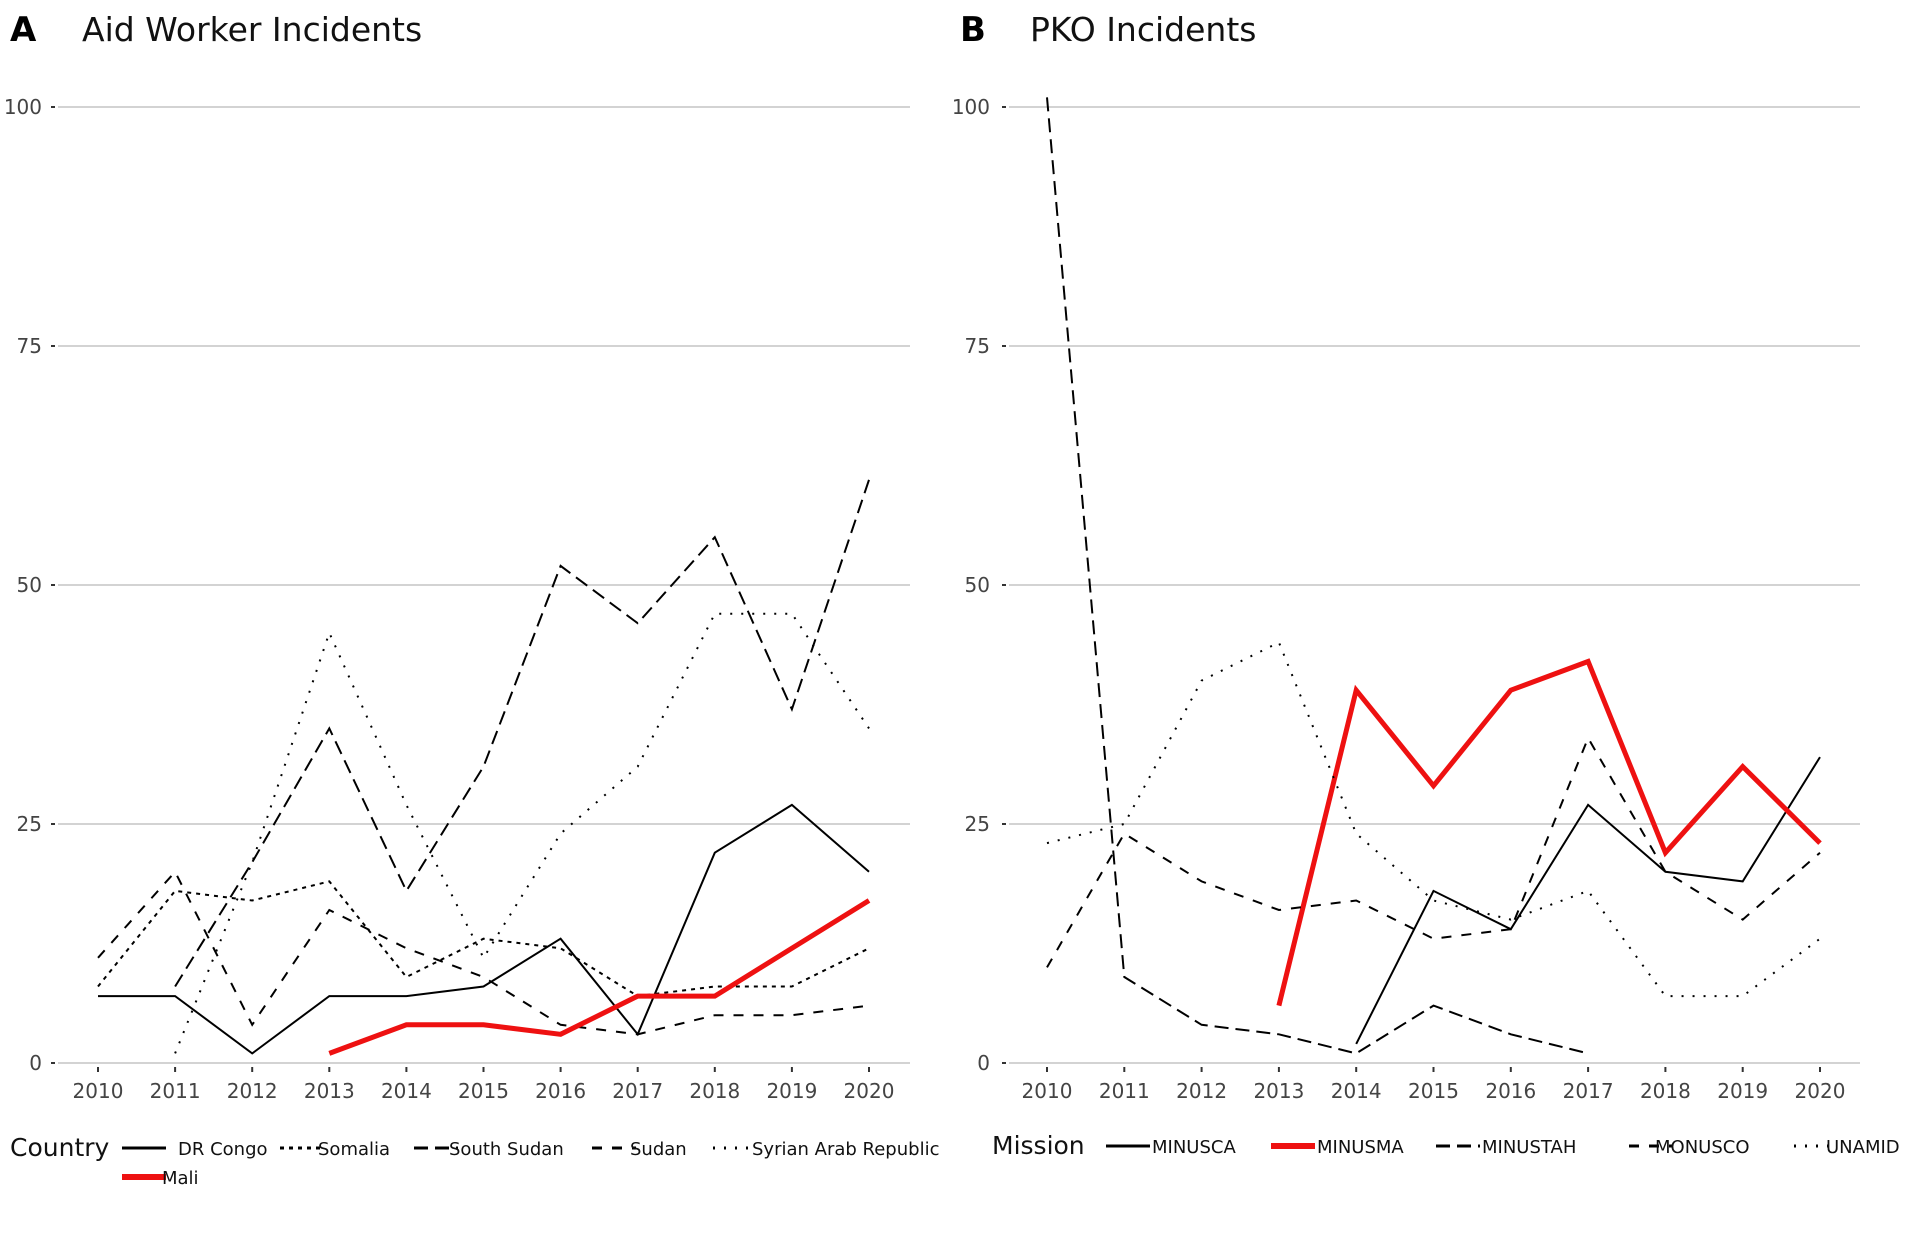  What do you see at coordinates (1038, 1145) in the screenshot?
I see `legend-title: Mission` at bounding box center [1038, 1145].